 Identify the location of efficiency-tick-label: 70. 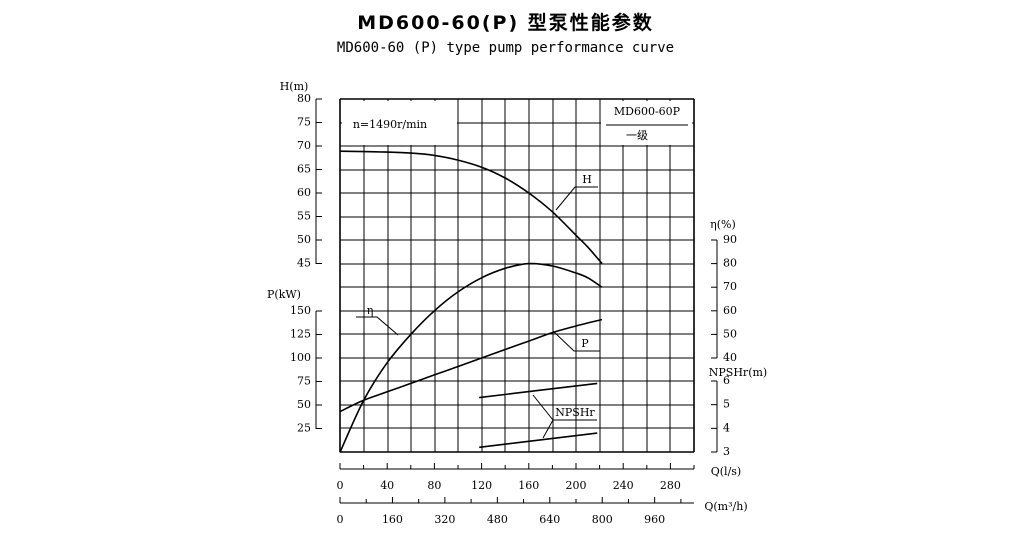
(730, 286).